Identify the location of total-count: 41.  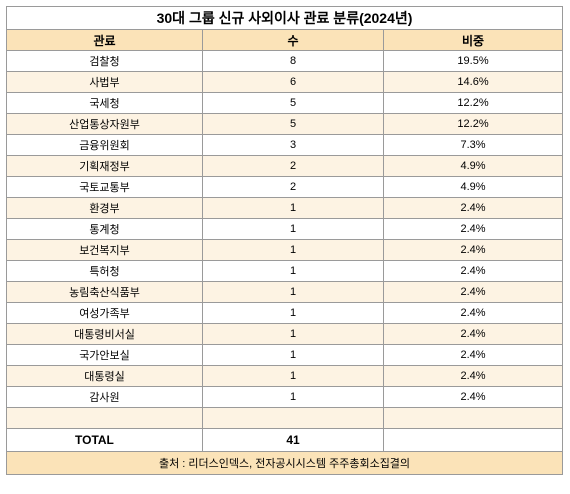
(293, 440).